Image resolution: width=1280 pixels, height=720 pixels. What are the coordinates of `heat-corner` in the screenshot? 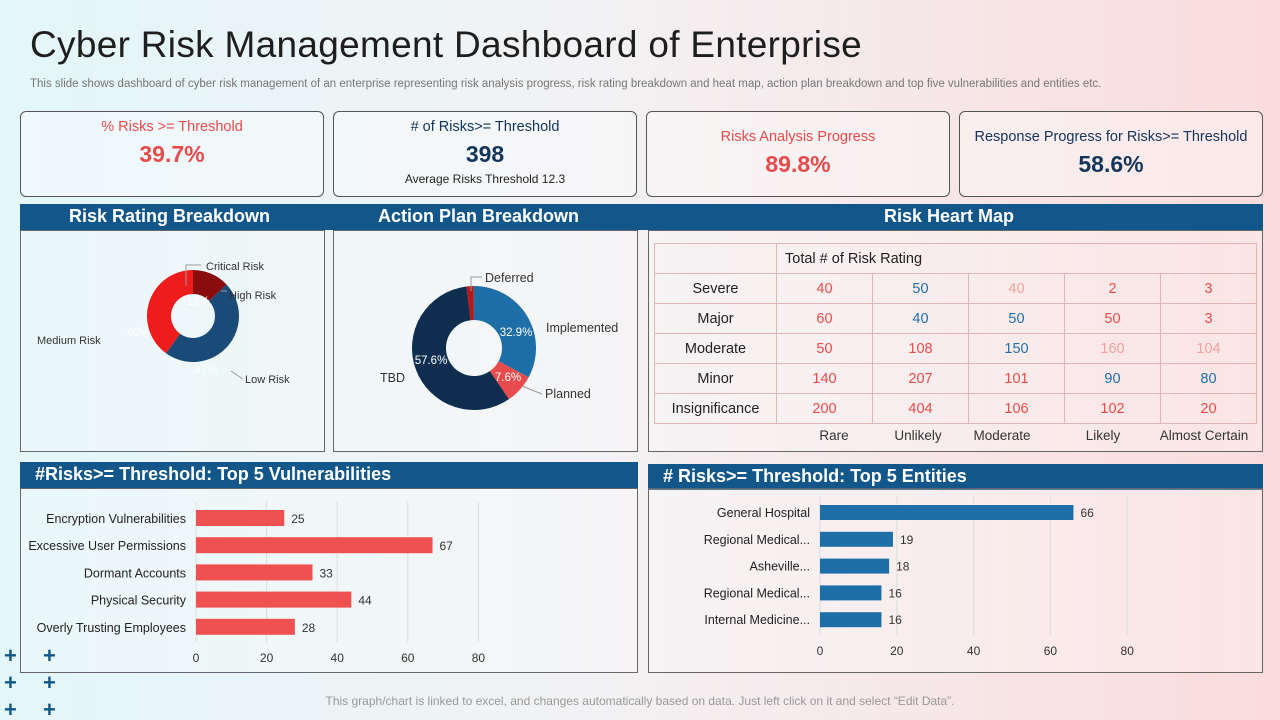 It's located at (715, 258).